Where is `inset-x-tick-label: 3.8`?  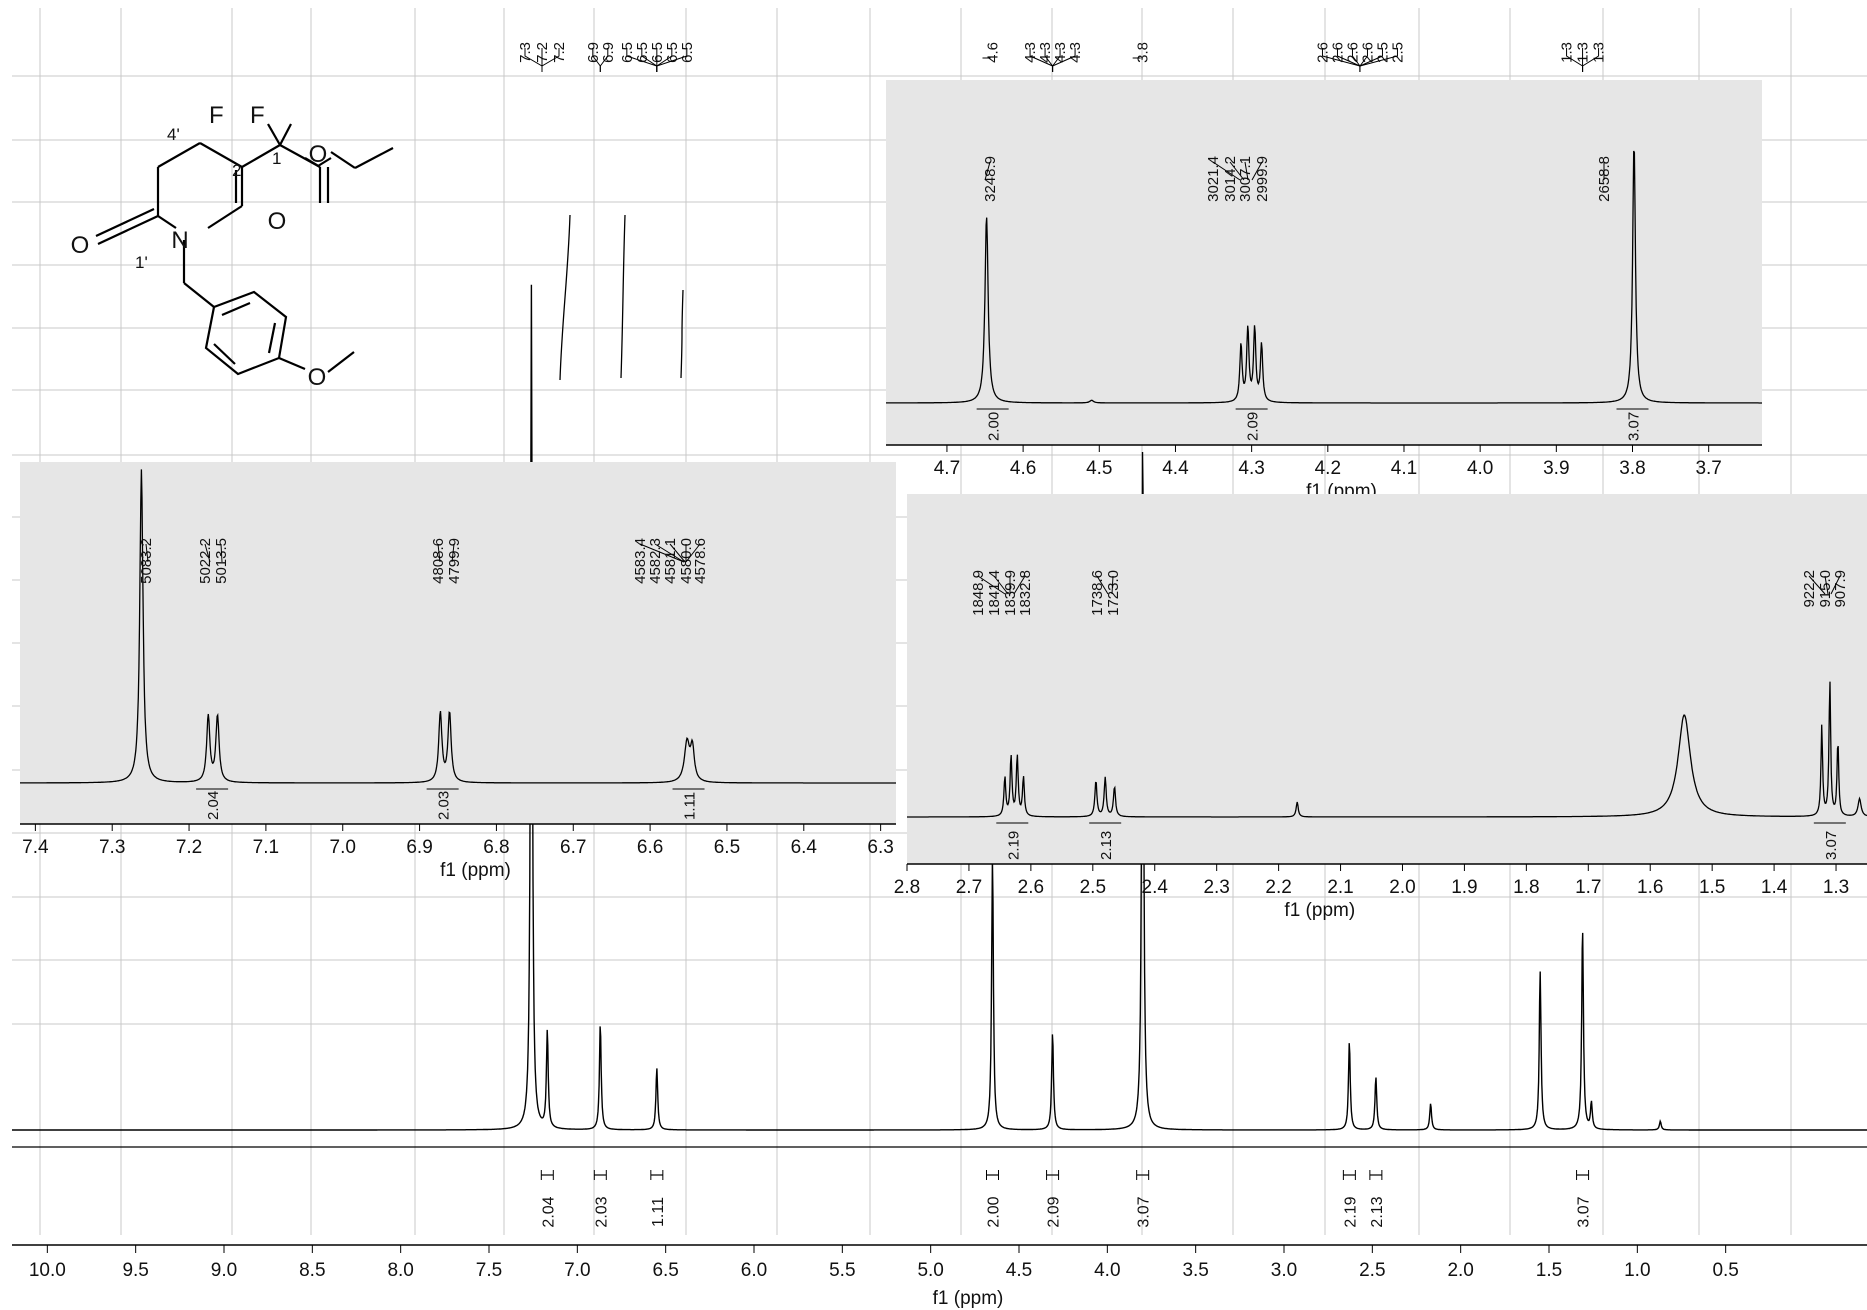 inset-x-tick-label: 3.8 is located at coordinates (1632, 468).